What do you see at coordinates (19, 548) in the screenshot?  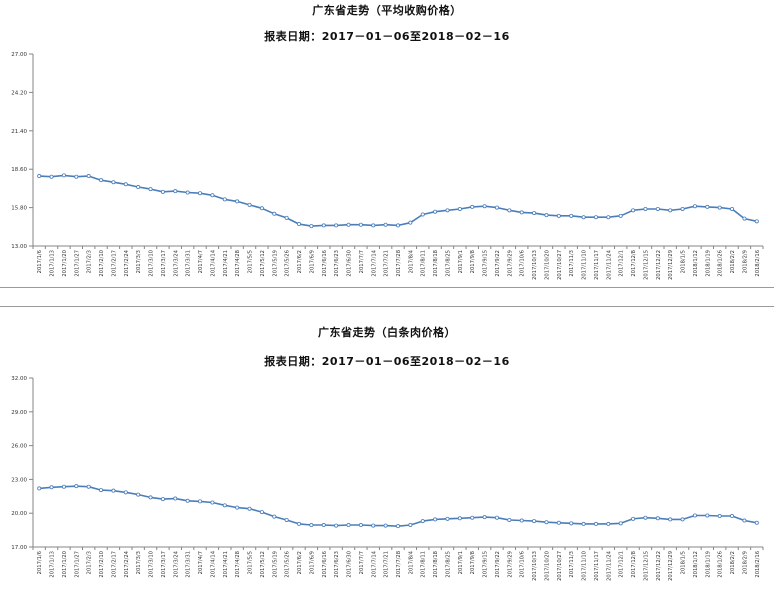 I see `y-tick-label: 17.00` at bounding box center [19, 548].